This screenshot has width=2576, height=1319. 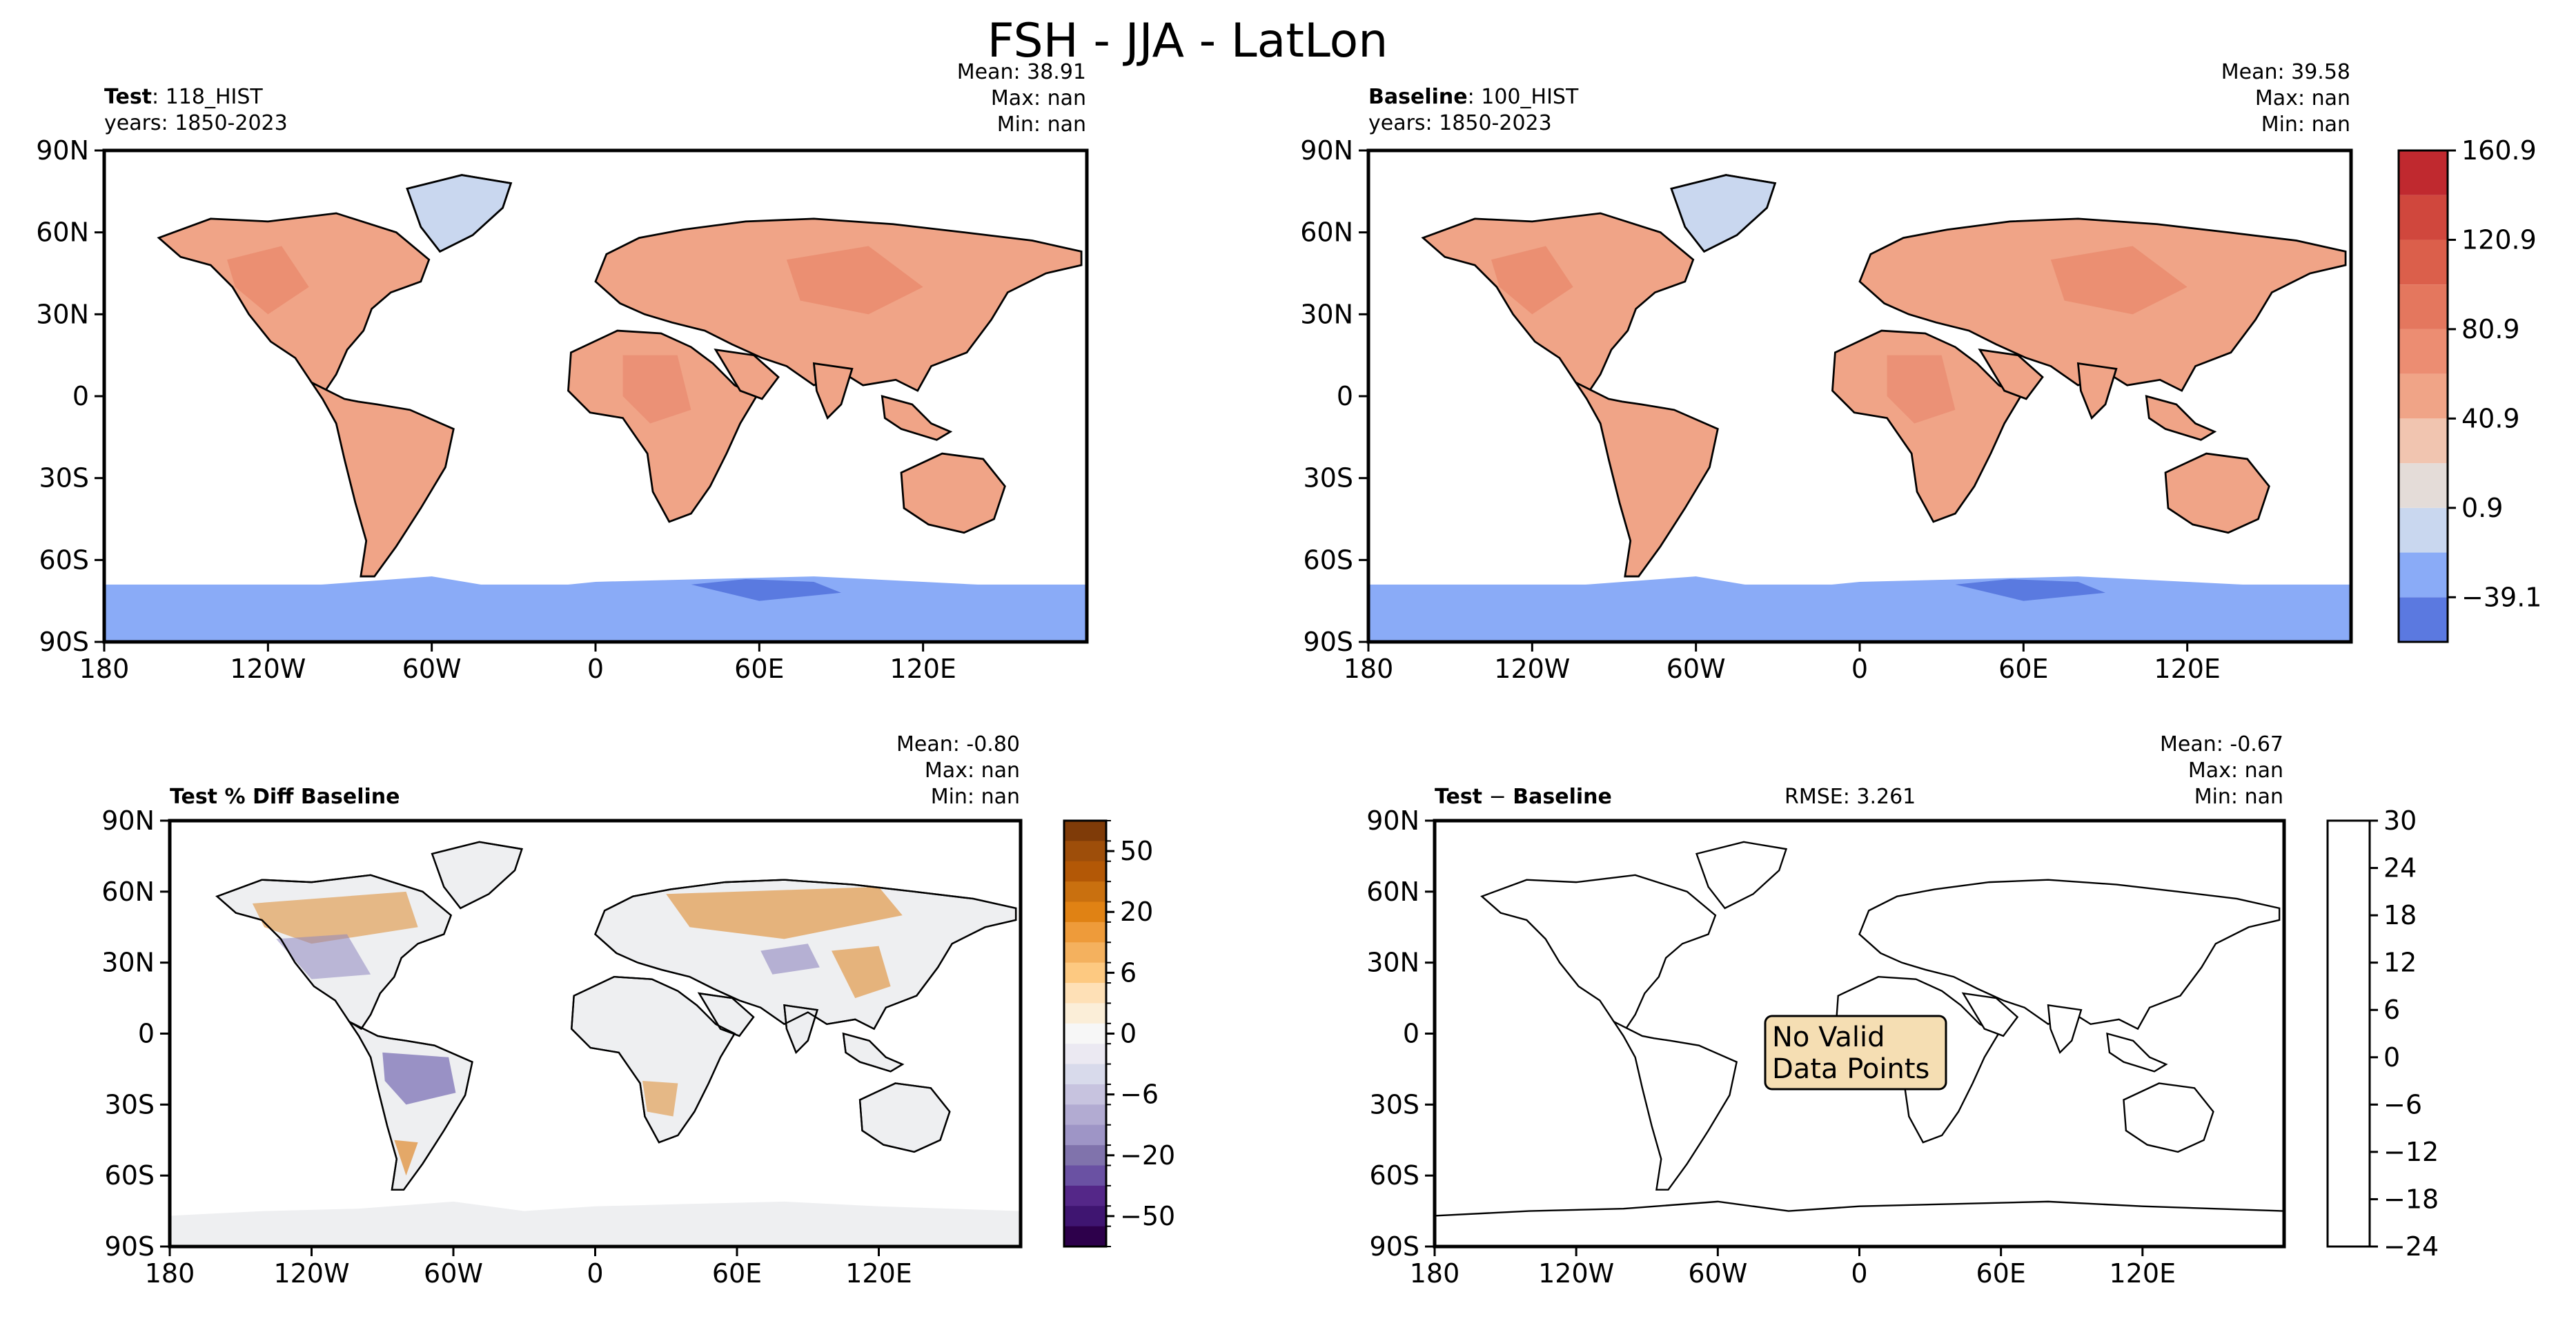 What do you see at coordinates (1717, 1273) in the screenshot?
I see `diff-xtick-label: 60W` at bounding box center [1717, 1273].